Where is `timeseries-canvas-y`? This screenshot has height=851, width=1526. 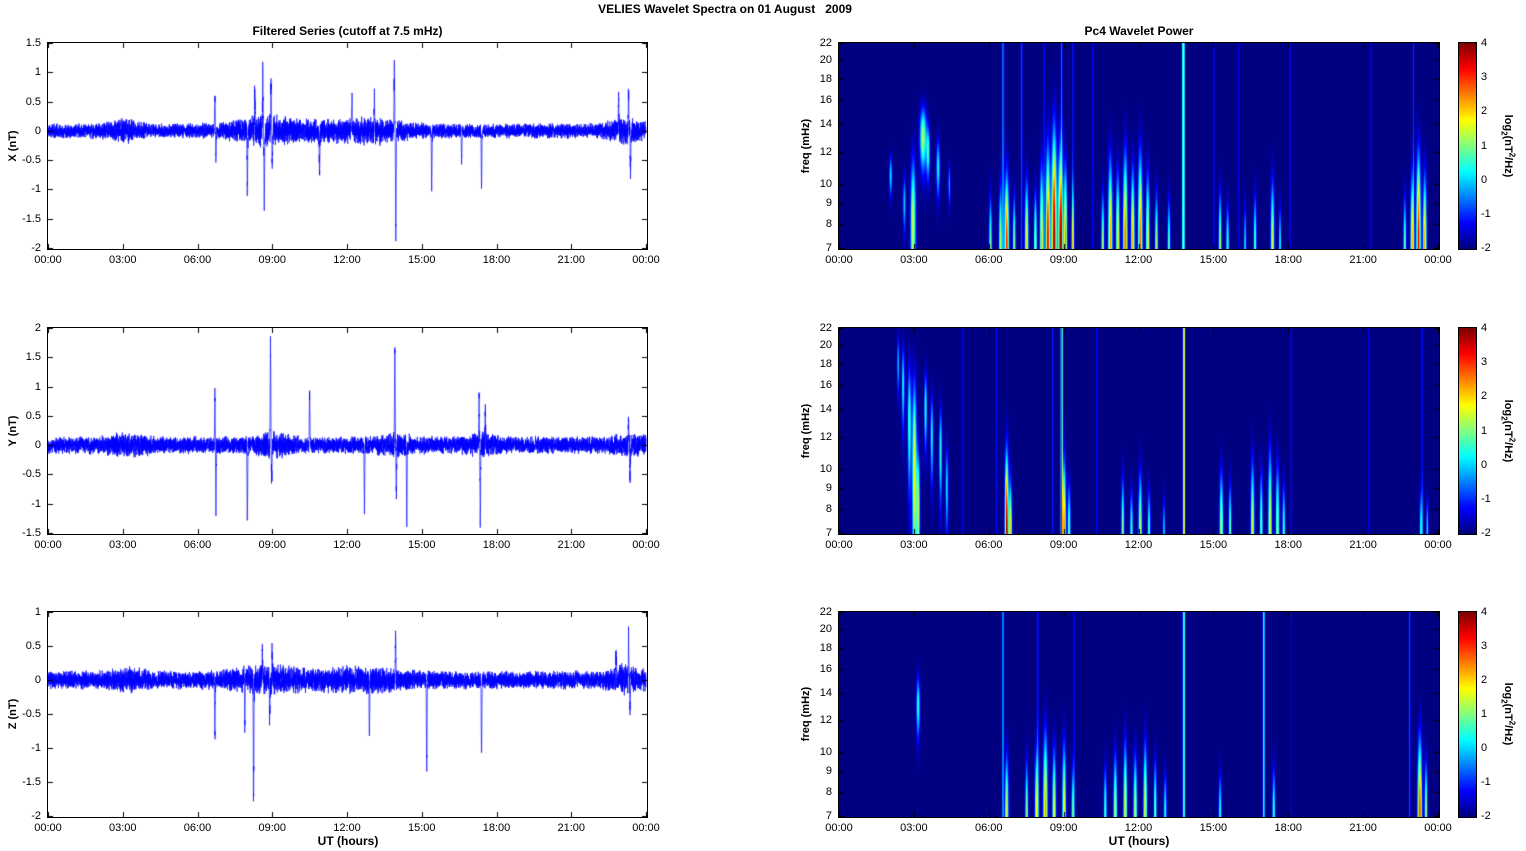
timeseries-canvas-y is located at coordinates (347, 431).